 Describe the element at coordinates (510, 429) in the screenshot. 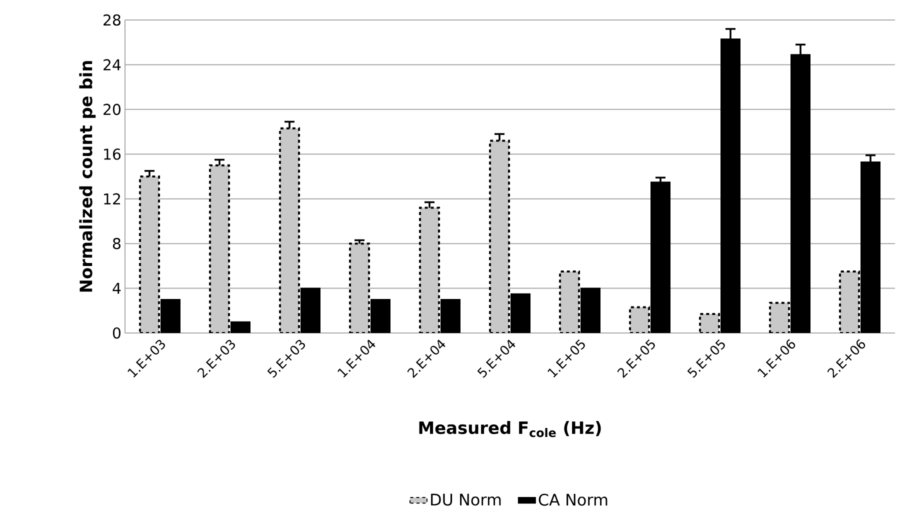

I see `x-axis-title: Measured F$_{cole}$ (Hz)` at that location.